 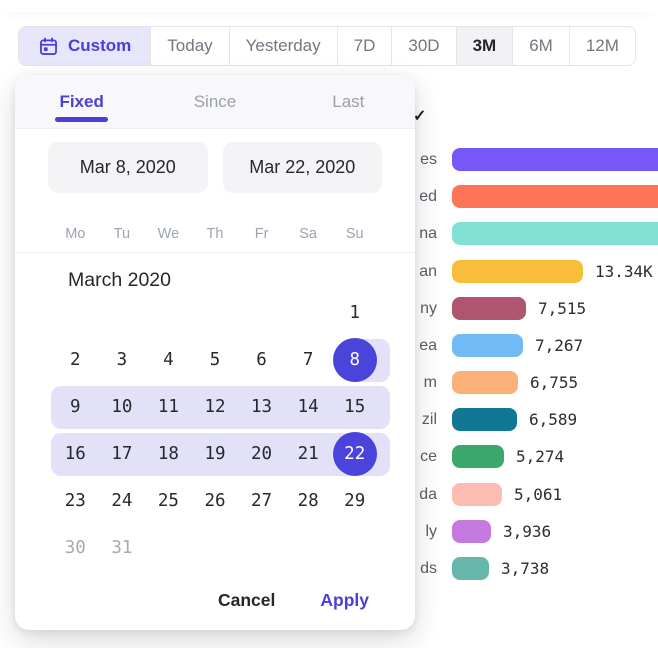 I want to click on popup-footer: Cancel Apply, so click(x=293, y=600).